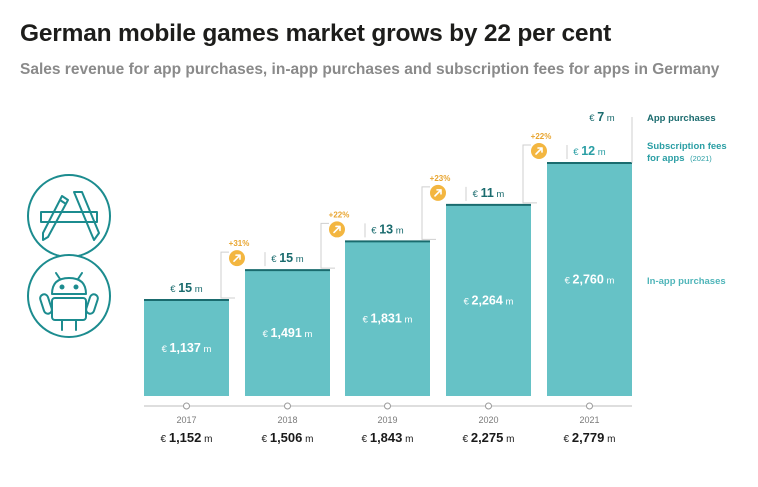  What do you see at coordinates (339, 214) in the screenshot?
I see `growth-label-2019: +22%` at bounding box center [339, 214].